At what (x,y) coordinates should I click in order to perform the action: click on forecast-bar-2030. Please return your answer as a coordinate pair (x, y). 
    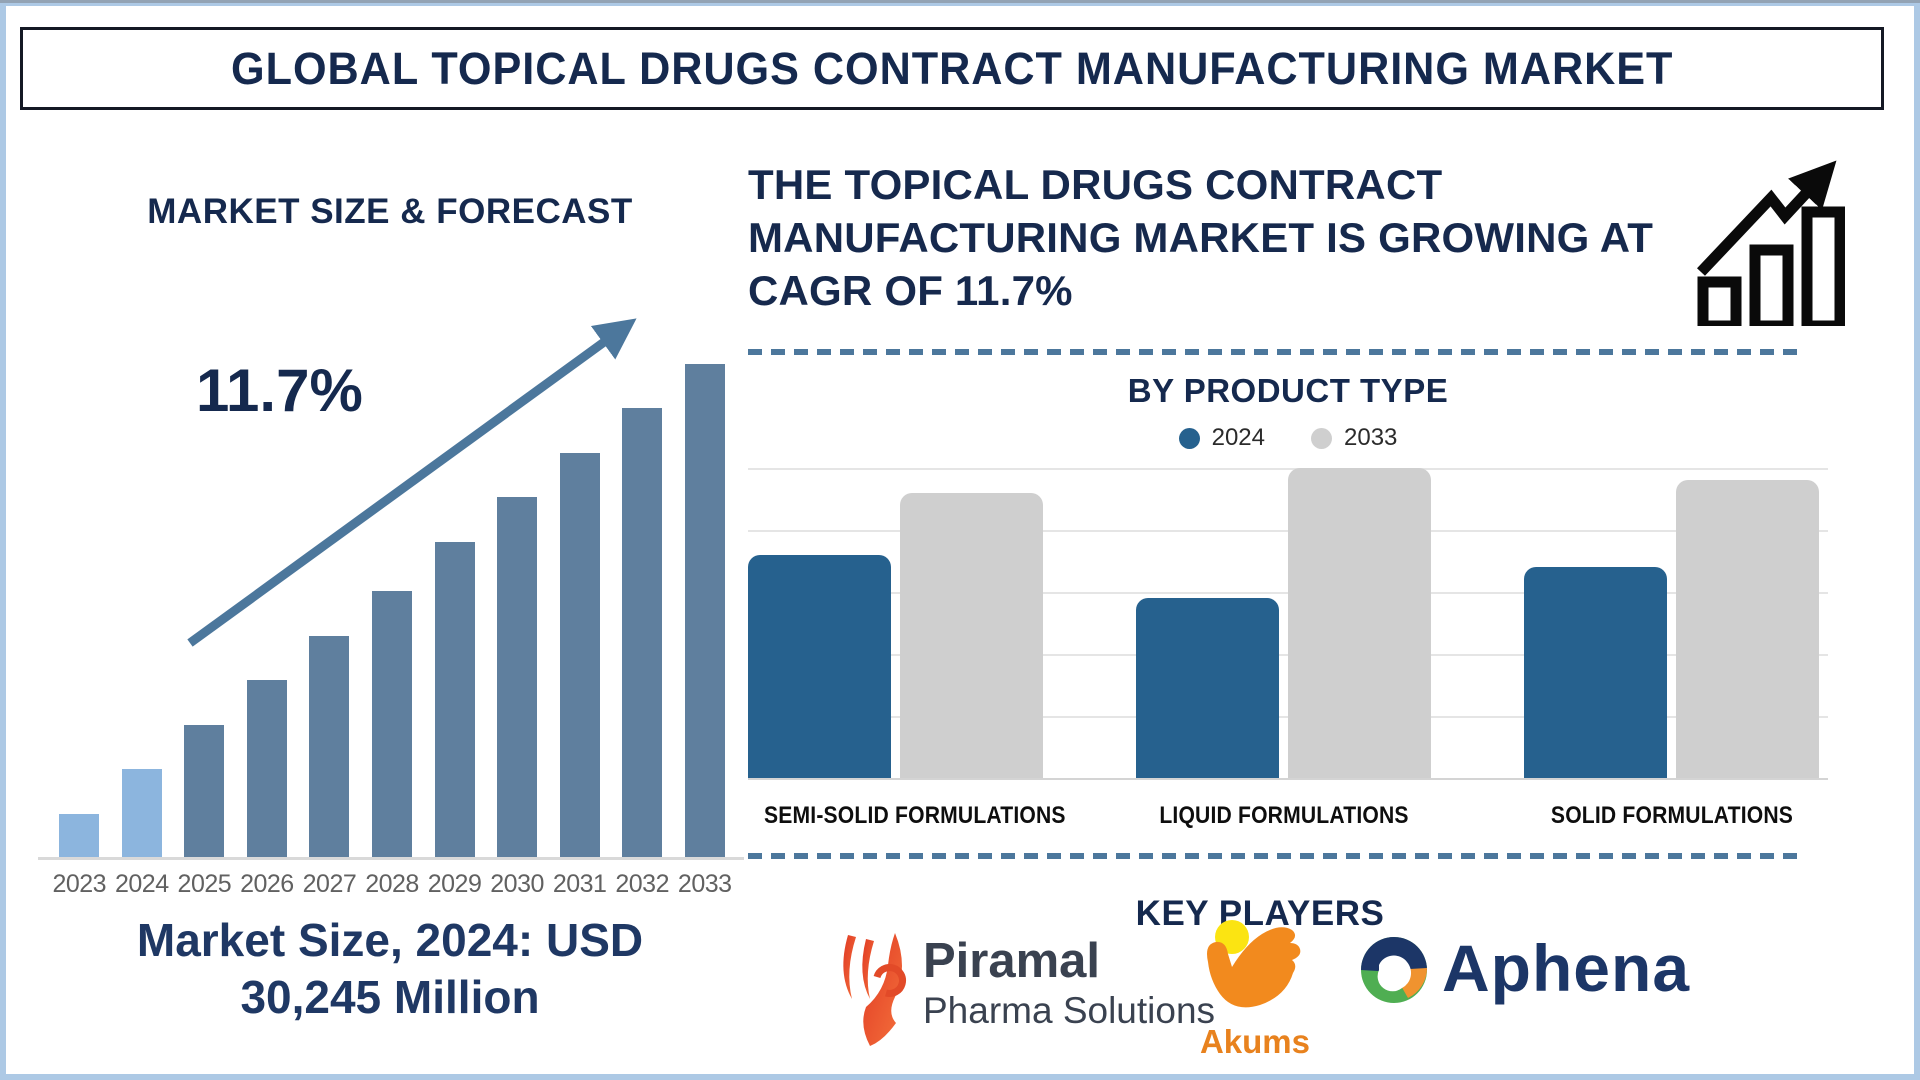
    Looking at the image, I should click on (517, 677).